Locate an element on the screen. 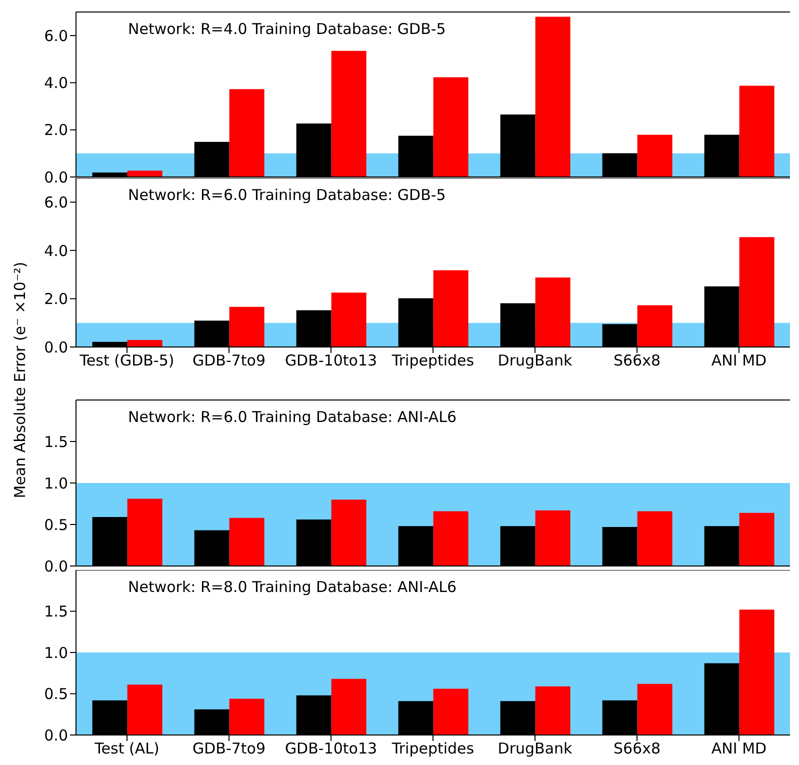 The height and width of the screenshot is (765, 799). x-tick-label: Test (AL) is located at coordinates (127, 749).